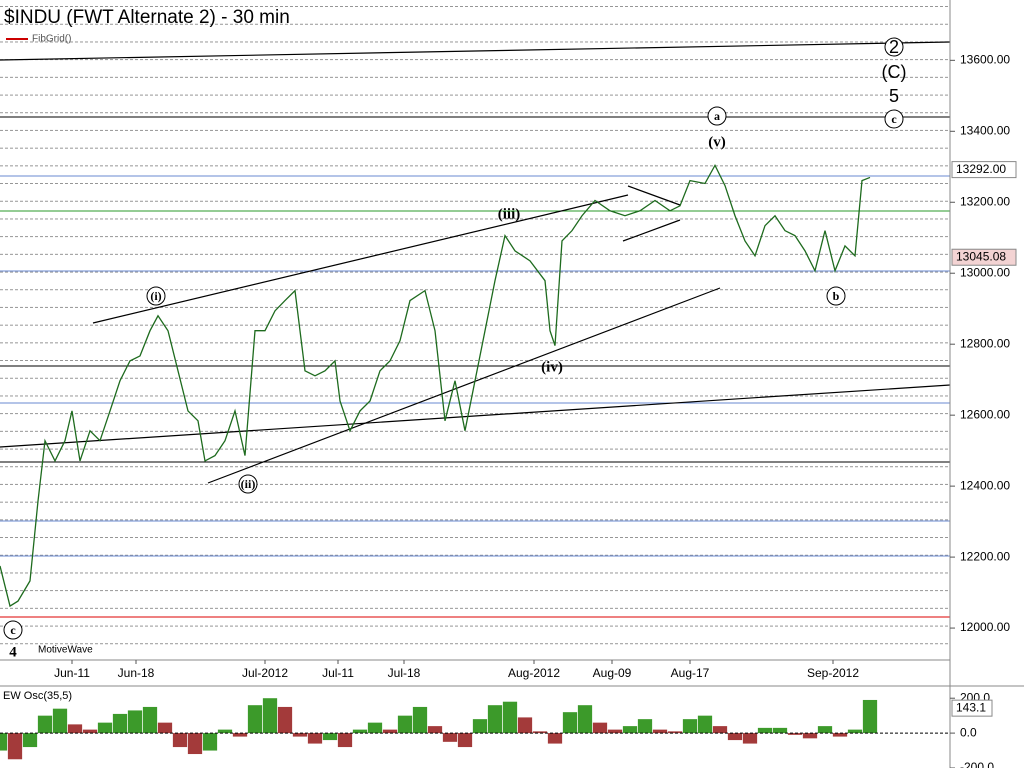 Image resolution: width=1024 pixels, height=768 pixels. What do you see at coordinates (51, 39) in the screenshot?
I see `study-label: FibGrid()` at bounding box center [51, 39].